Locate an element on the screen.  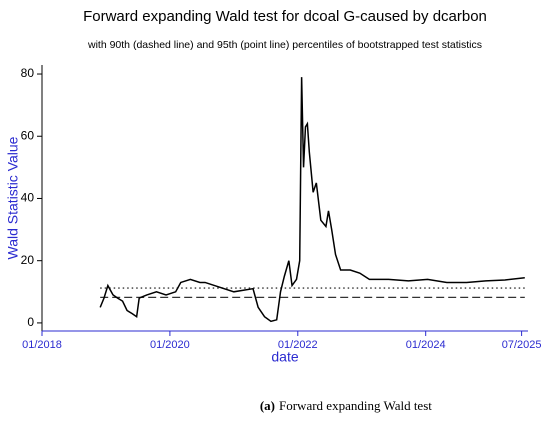
y-tick-label: 80 is located at coordinates (28, 73).